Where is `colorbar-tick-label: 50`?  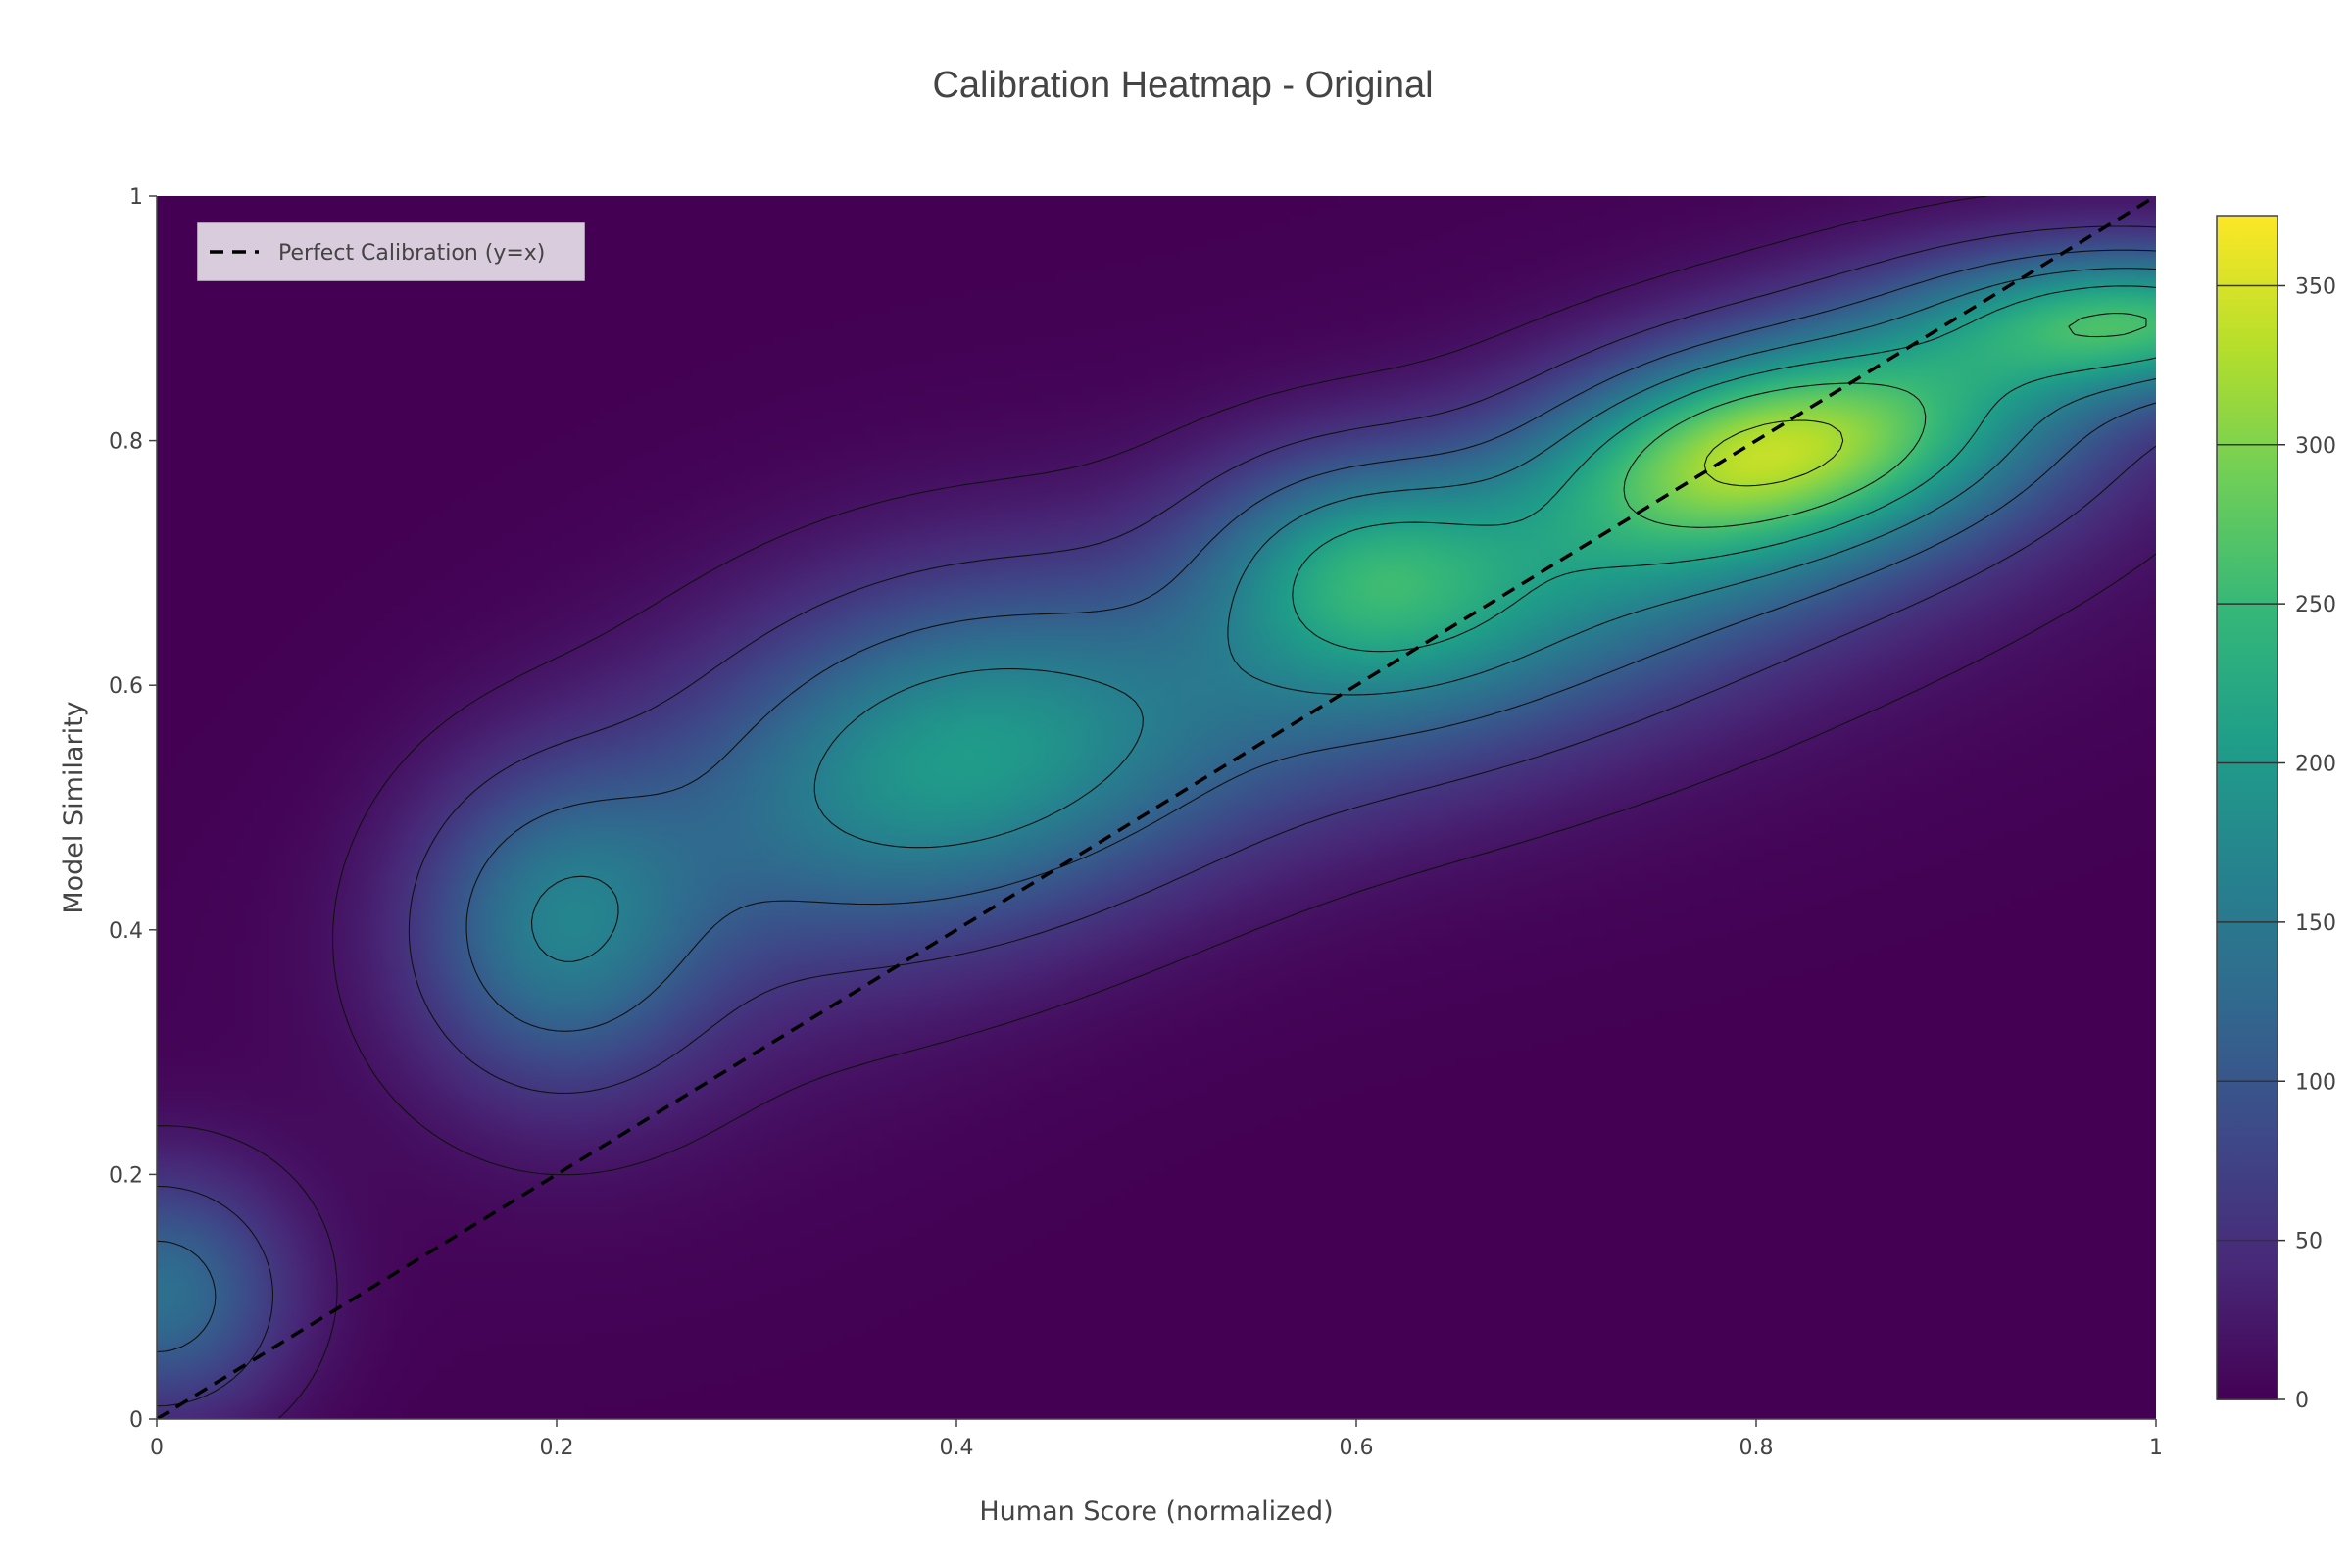
colorbar-tick-label: 50 is located at coordinates (2309, 1242).